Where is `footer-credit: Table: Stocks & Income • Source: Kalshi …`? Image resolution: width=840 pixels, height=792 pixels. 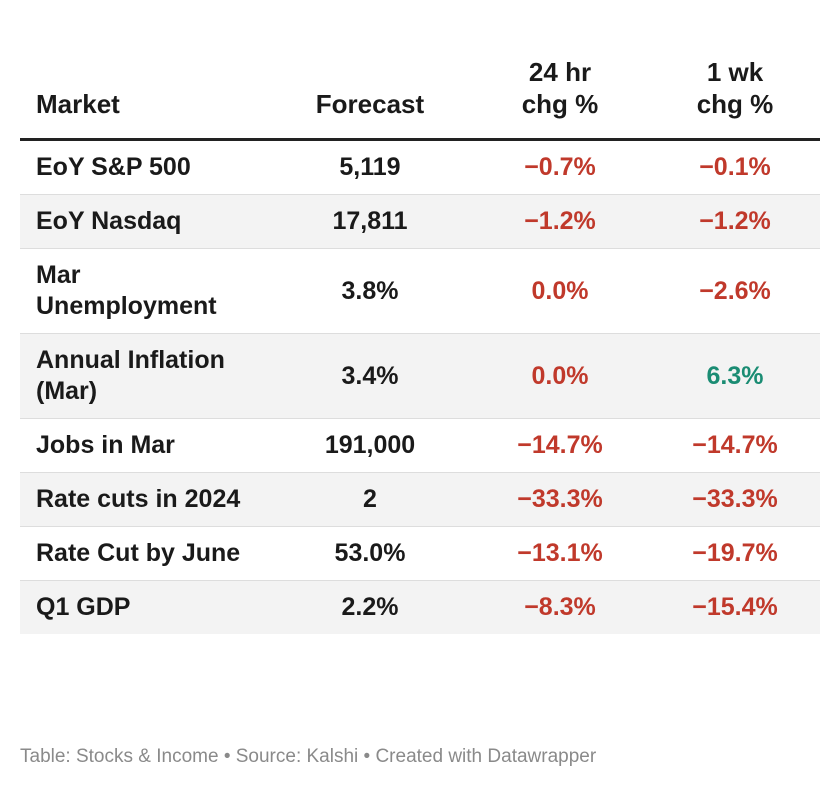 footer-credit: Table: Stocks & Income • Source: Kalshi … is located at coordinates (308, 756).